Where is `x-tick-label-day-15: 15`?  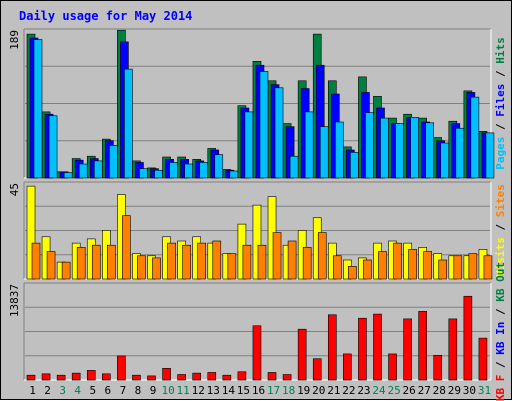
x-tick-label-day-15: 15 is located at coordinates (243, 390).